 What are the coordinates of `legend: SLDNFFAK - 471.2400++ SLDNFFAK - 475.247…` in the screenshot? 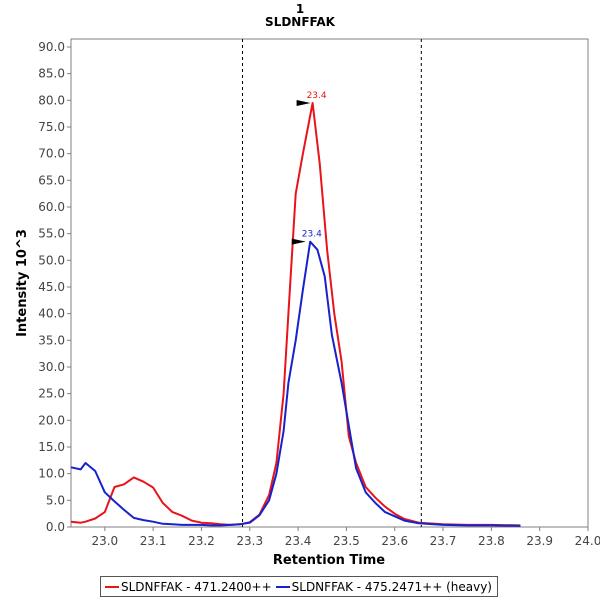 It's located at (299, 586).